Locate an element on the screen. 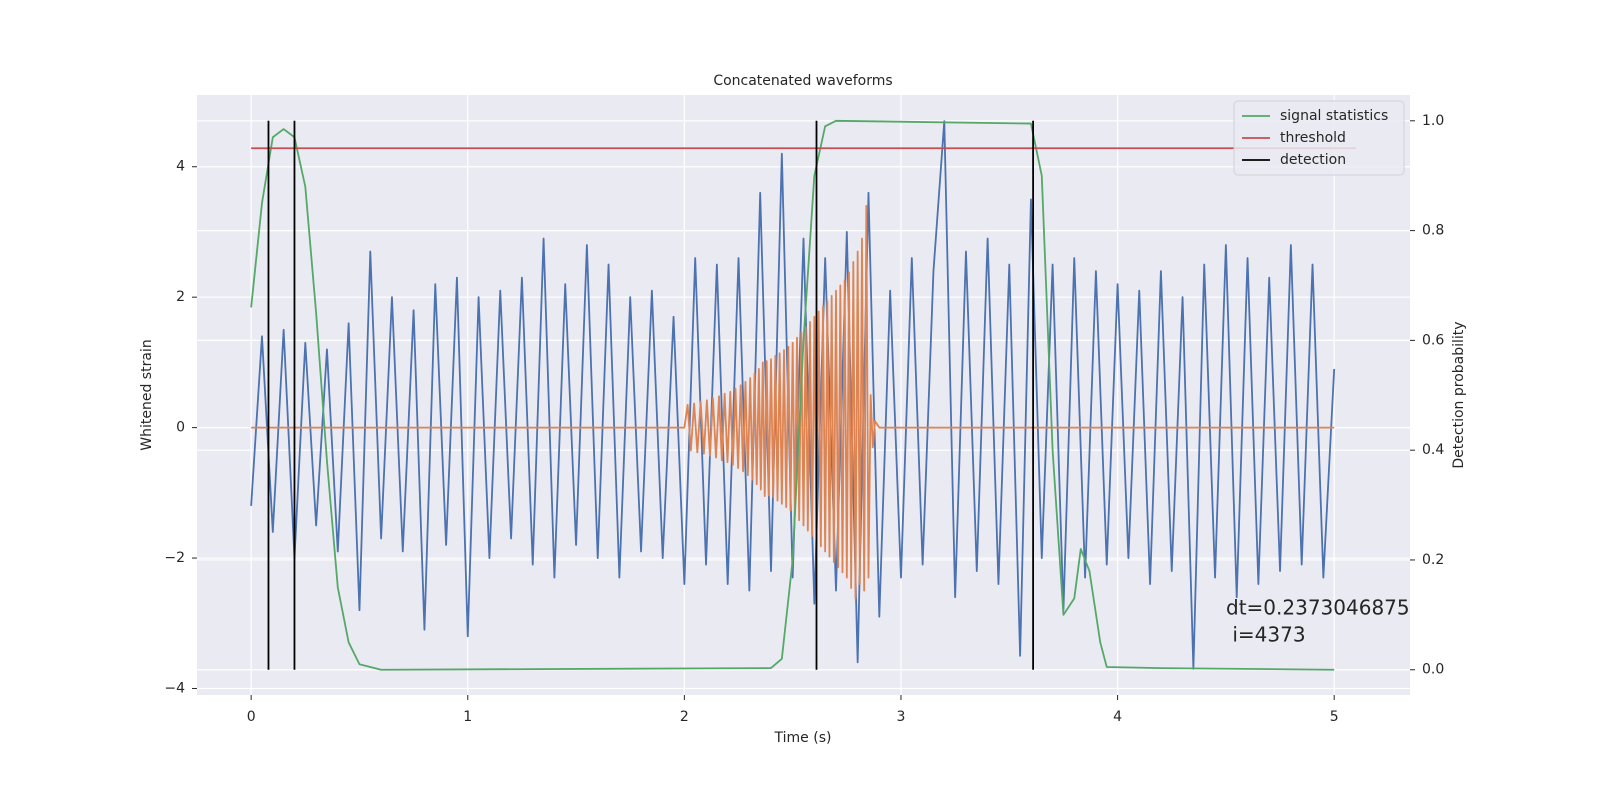 This screenshot has width=1600, height=804. legend-label: detection is located at coordinates (1313, 160).